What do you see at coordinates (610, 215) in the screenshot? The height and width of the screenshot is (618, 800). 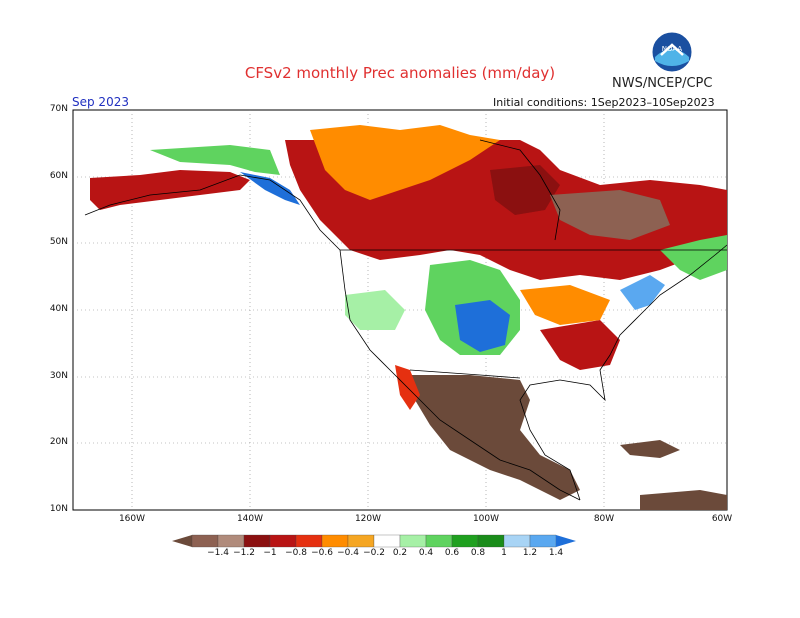 I see `quebec-brown` at bounding box center [610, 215].